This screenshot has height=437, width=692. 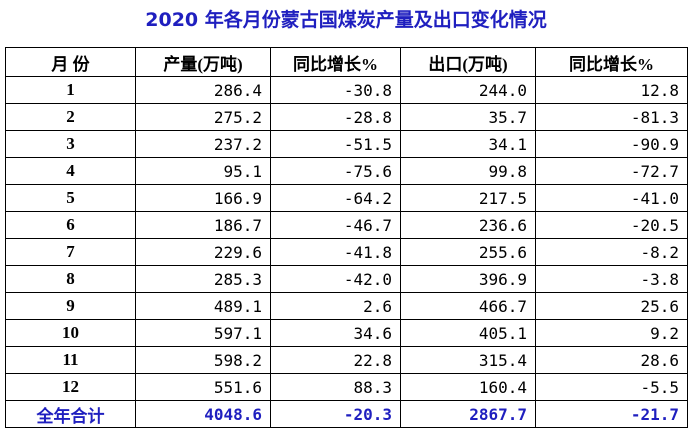 I want to click on cell: -64.2, so click(x=335, y=198).